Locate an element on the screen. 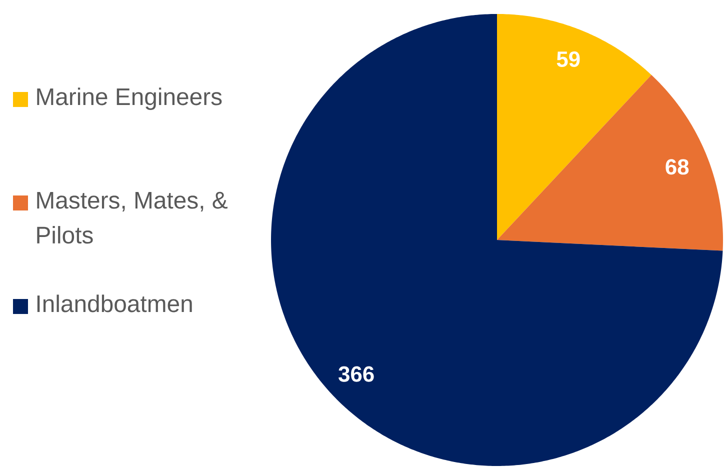 This screenshot has width=724, height=472. legend-label: Inlandboatmen is located at coordinates (114, 303).